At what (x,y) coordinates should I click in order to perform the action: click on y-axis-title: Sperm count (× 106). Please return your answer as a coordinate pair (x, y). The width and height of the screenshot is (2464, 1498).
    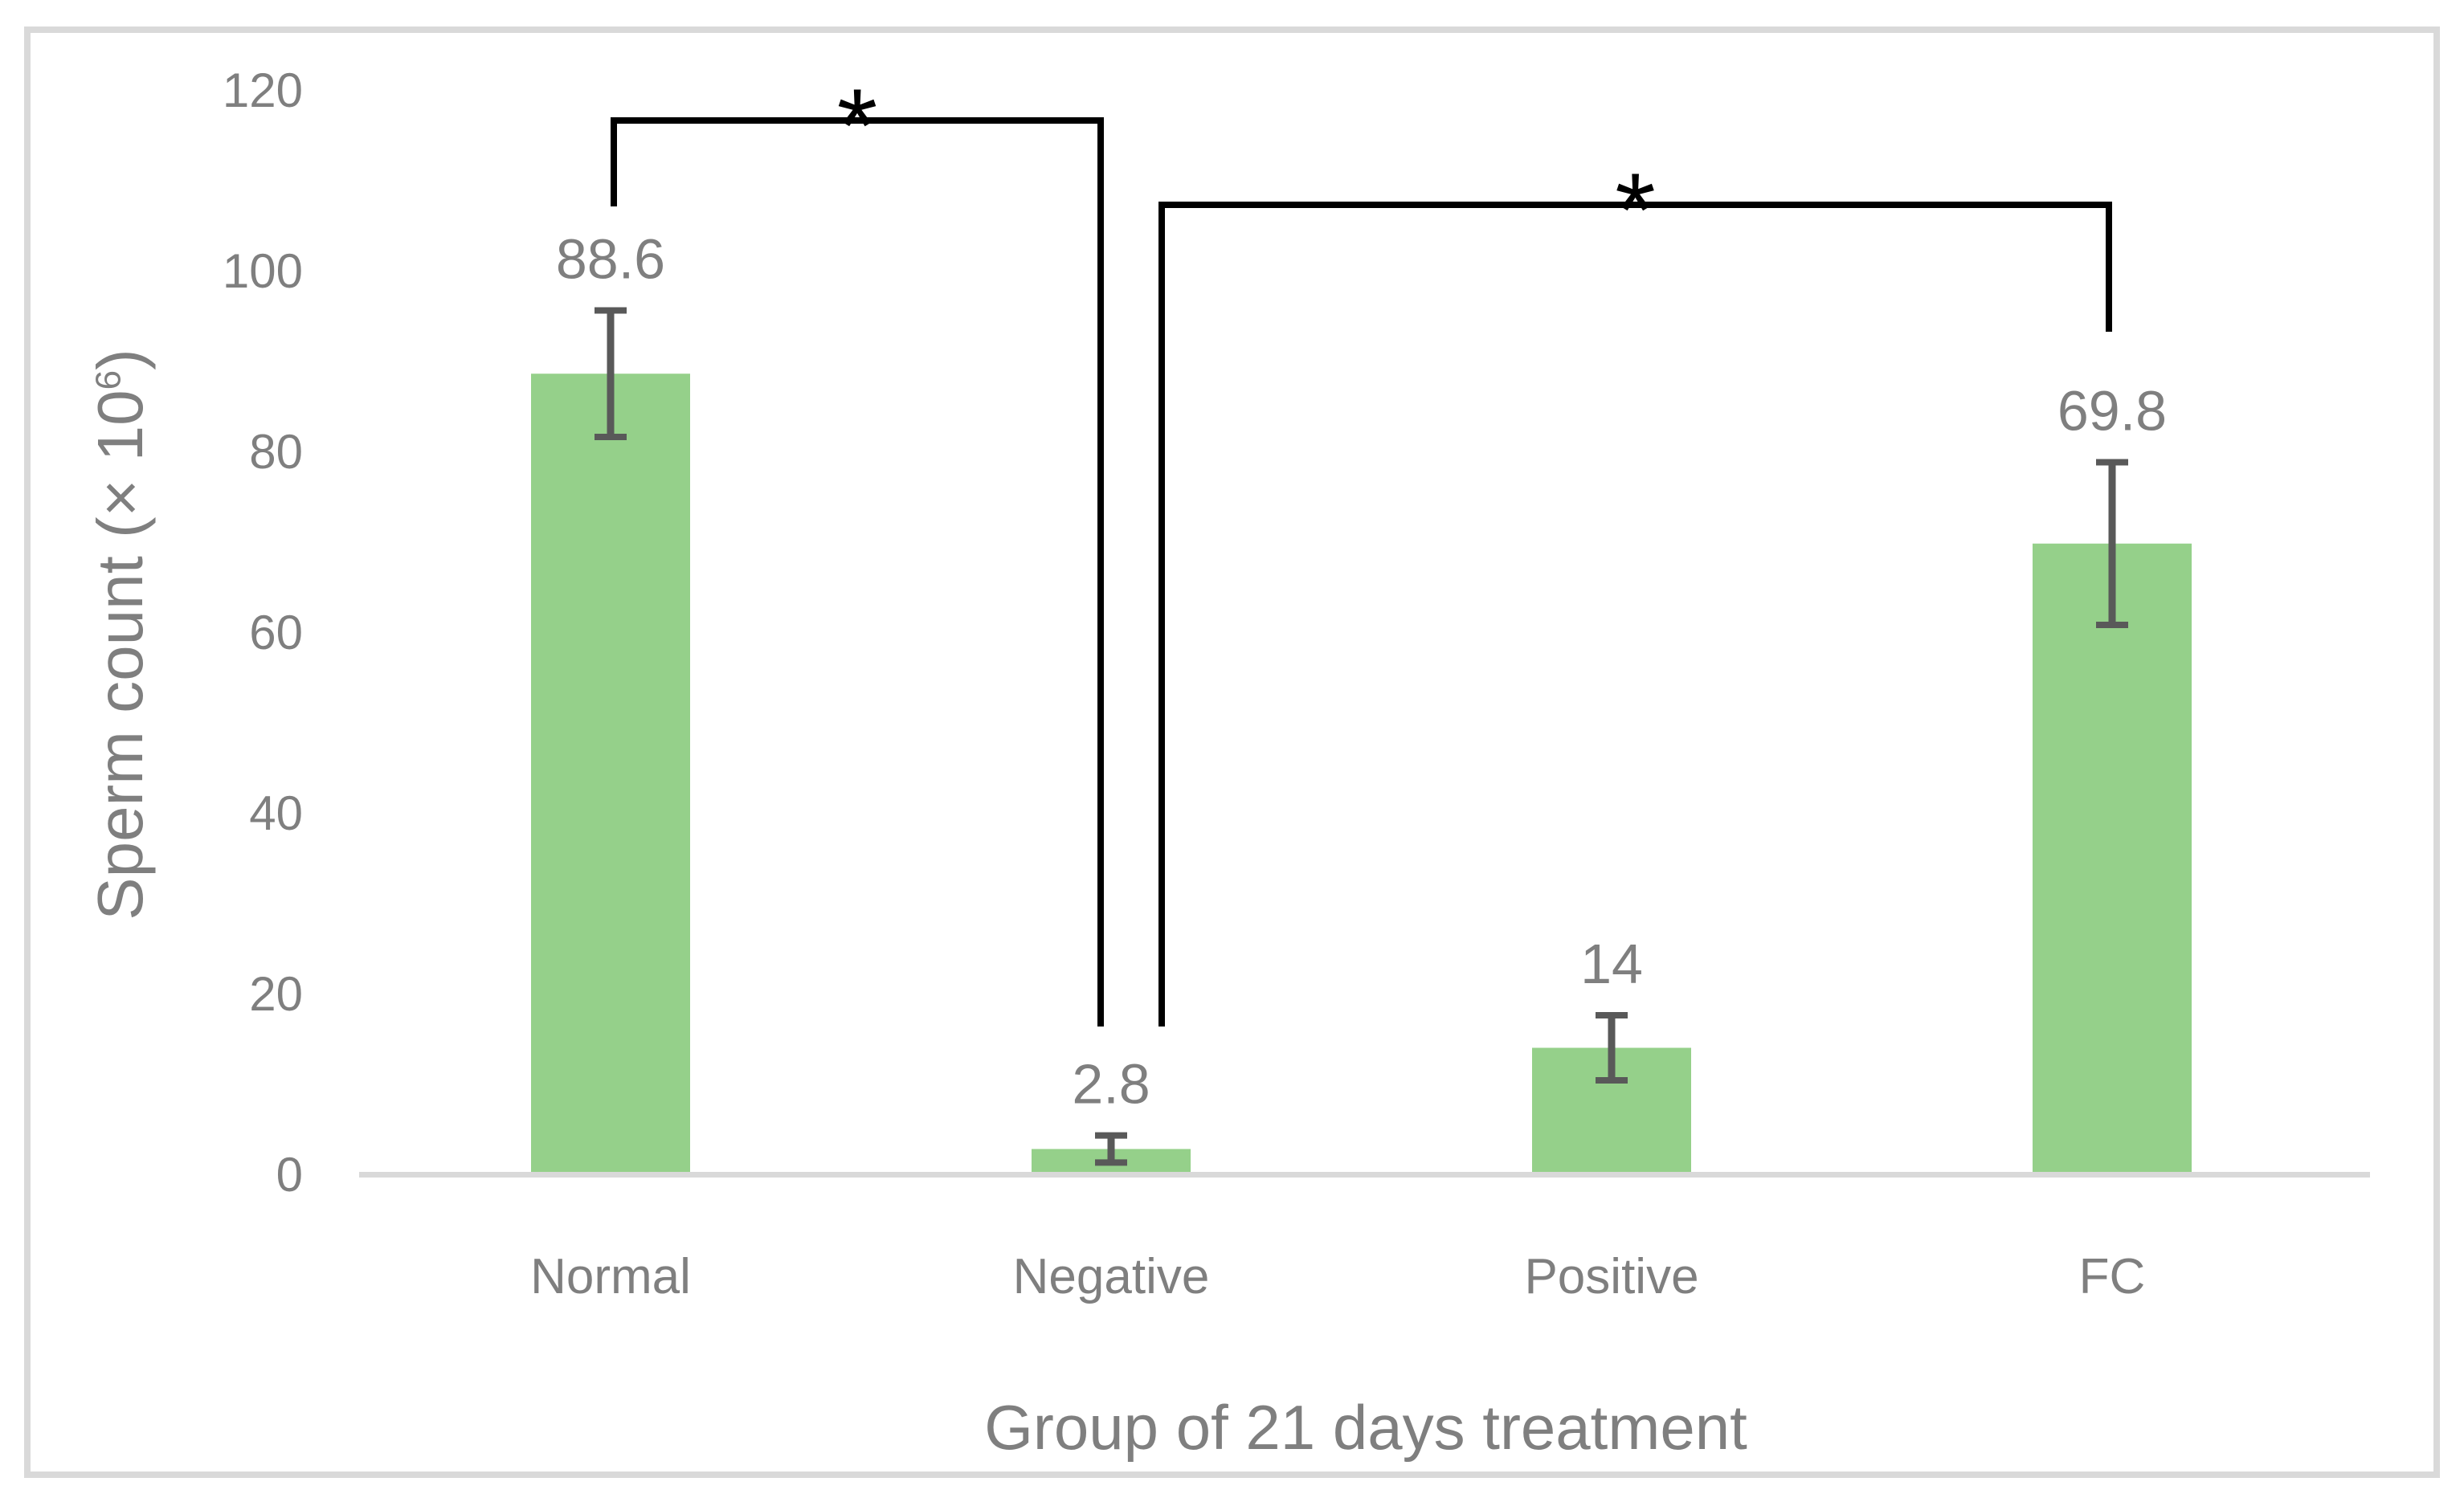
    Looking at the image, I should click on (120, 634).